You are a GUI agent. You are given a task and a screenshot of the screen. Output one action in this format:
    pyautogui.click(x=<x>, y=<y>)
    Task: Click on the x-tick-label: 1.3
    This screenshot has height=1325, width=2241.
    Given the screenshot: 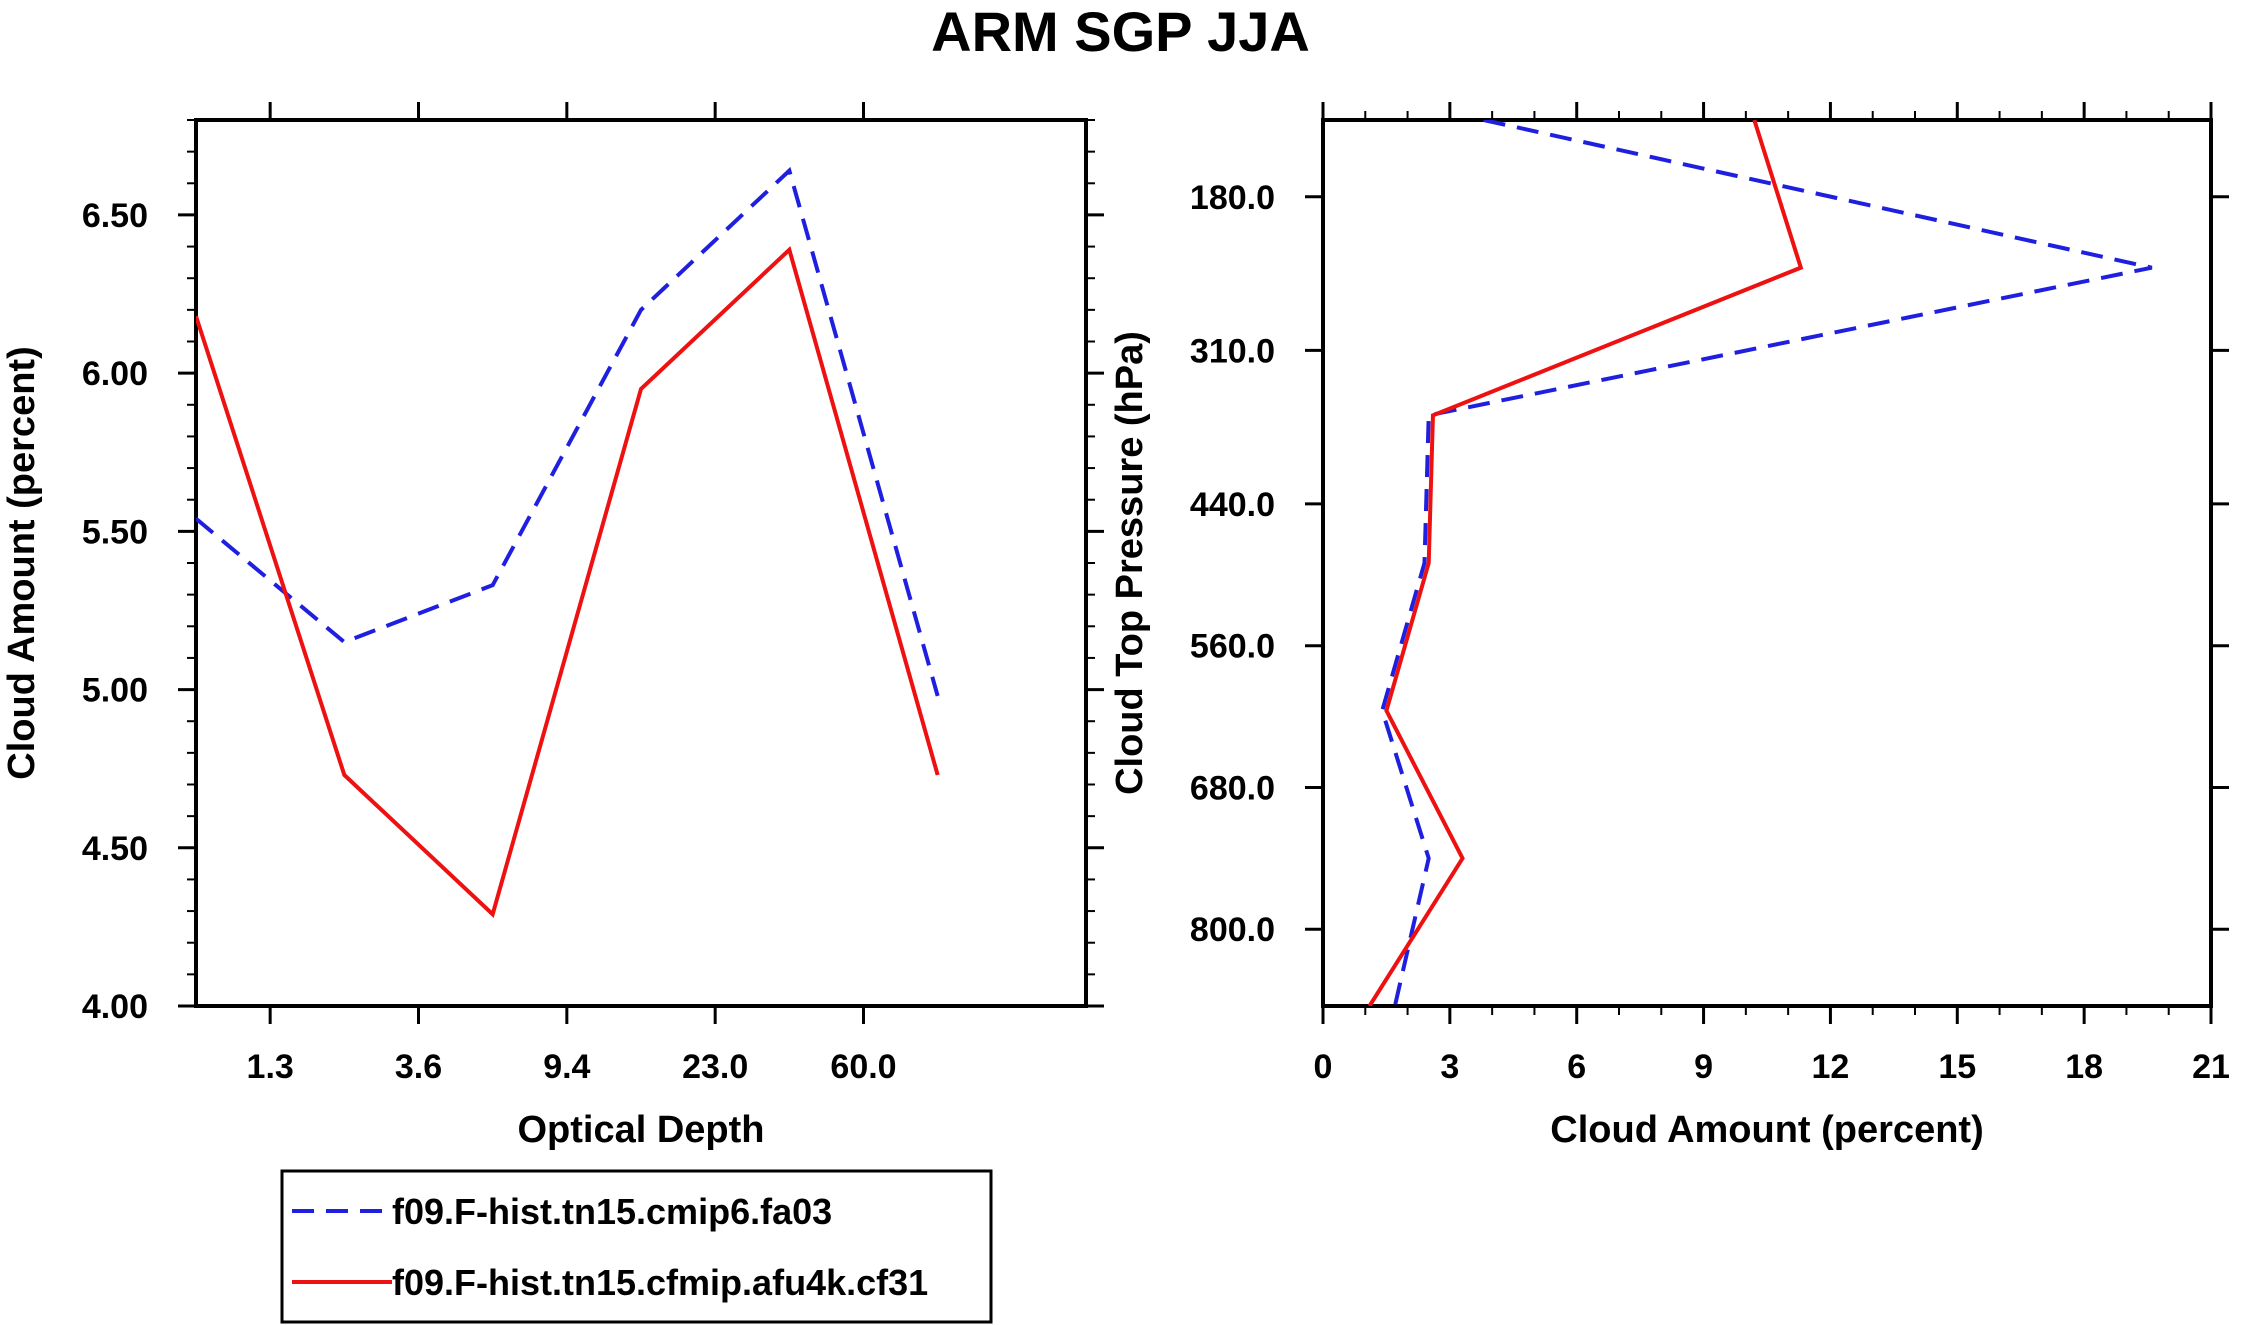 What is the action you would take?
    pyautogui.click(x=270, y=1067)
    